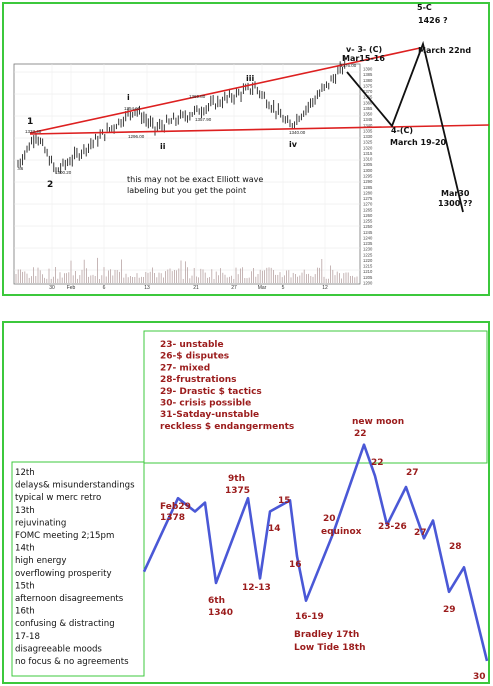 This screenshot has height=686, width=493. Describe the element at coordinates (216, 601) in the screenshot. I see `astro-label-6th: 6th` at that location.